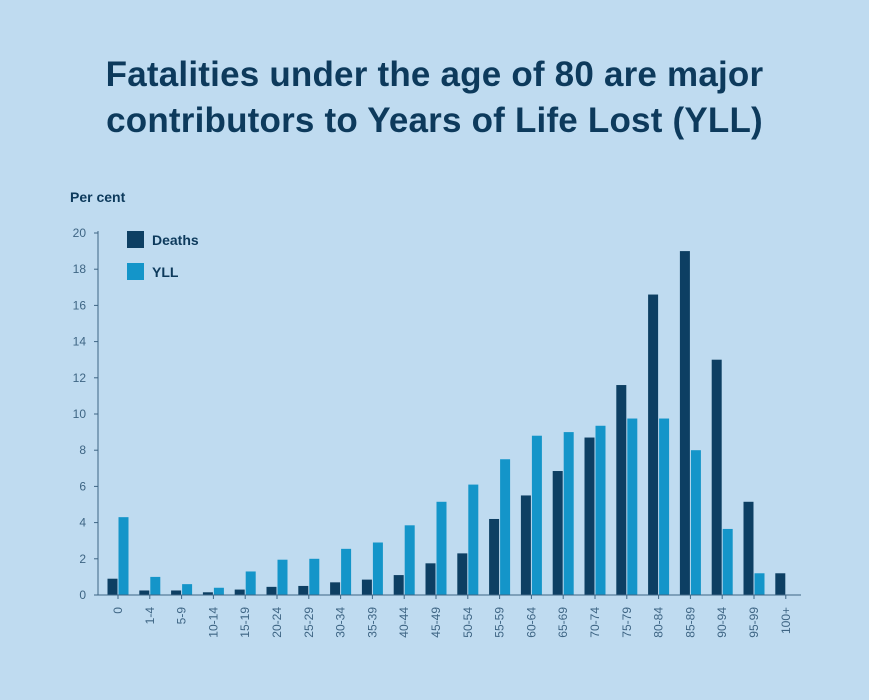 This screenshot has width=869, height=700. I want to click on x-tick-label: 80-84, so click(659, 622).